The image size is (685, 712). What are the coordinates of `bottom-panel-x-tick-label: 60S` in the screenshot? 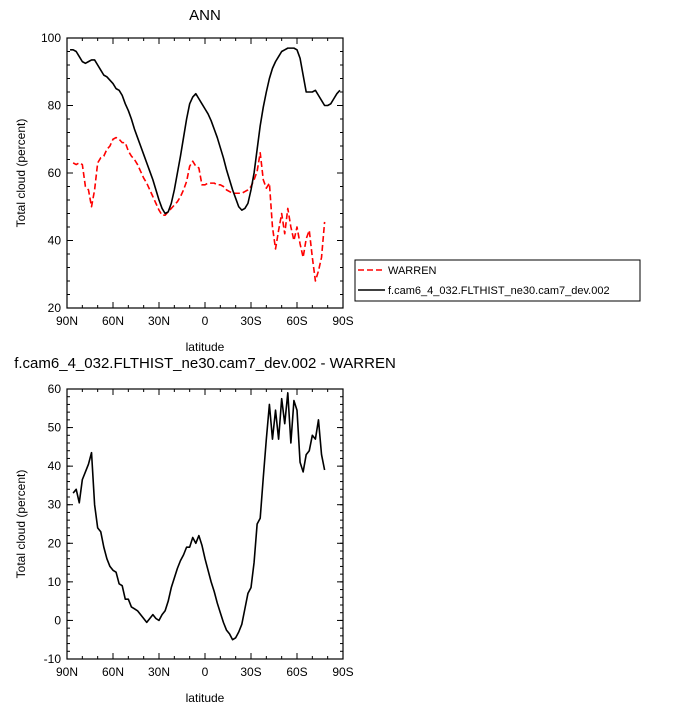 It's located at (296, 672).